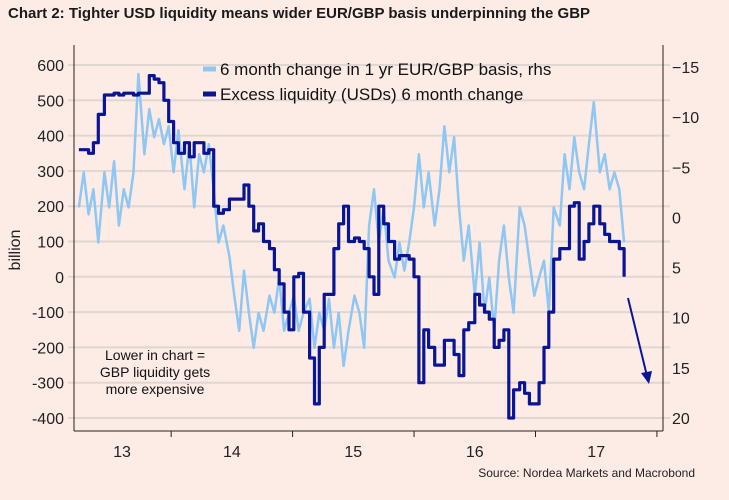 This screenshot has width=729, height=500. I want to click on y-tick-label: 600, so click(50, 66).